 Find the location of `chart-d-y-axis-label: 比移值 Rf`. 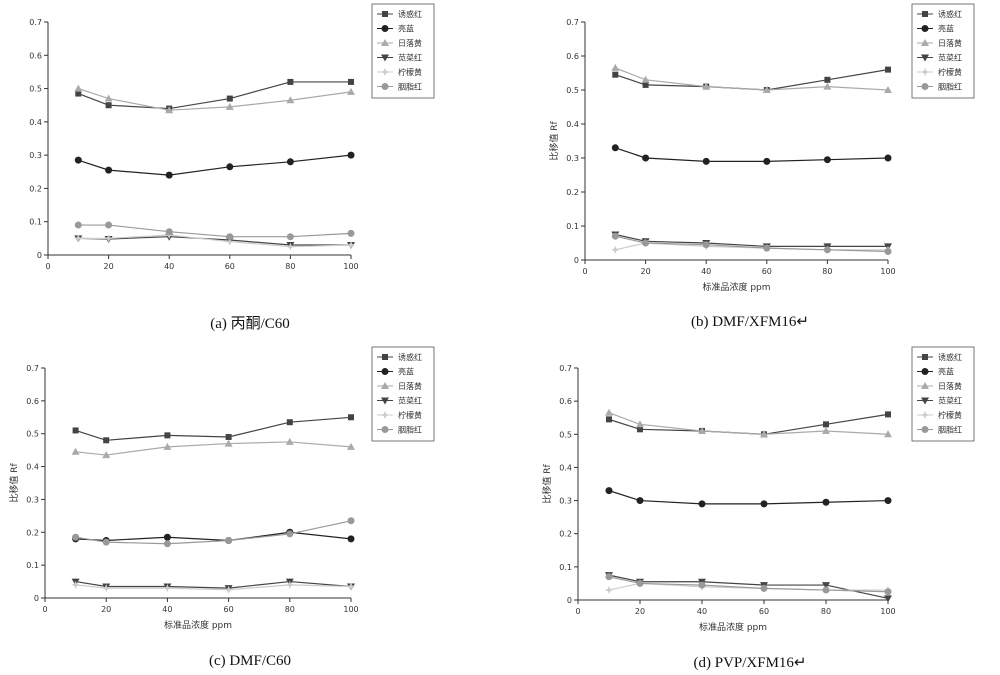

chart-d-y-axis-label: 比移值 Rf is located at coordinates (547, 484).